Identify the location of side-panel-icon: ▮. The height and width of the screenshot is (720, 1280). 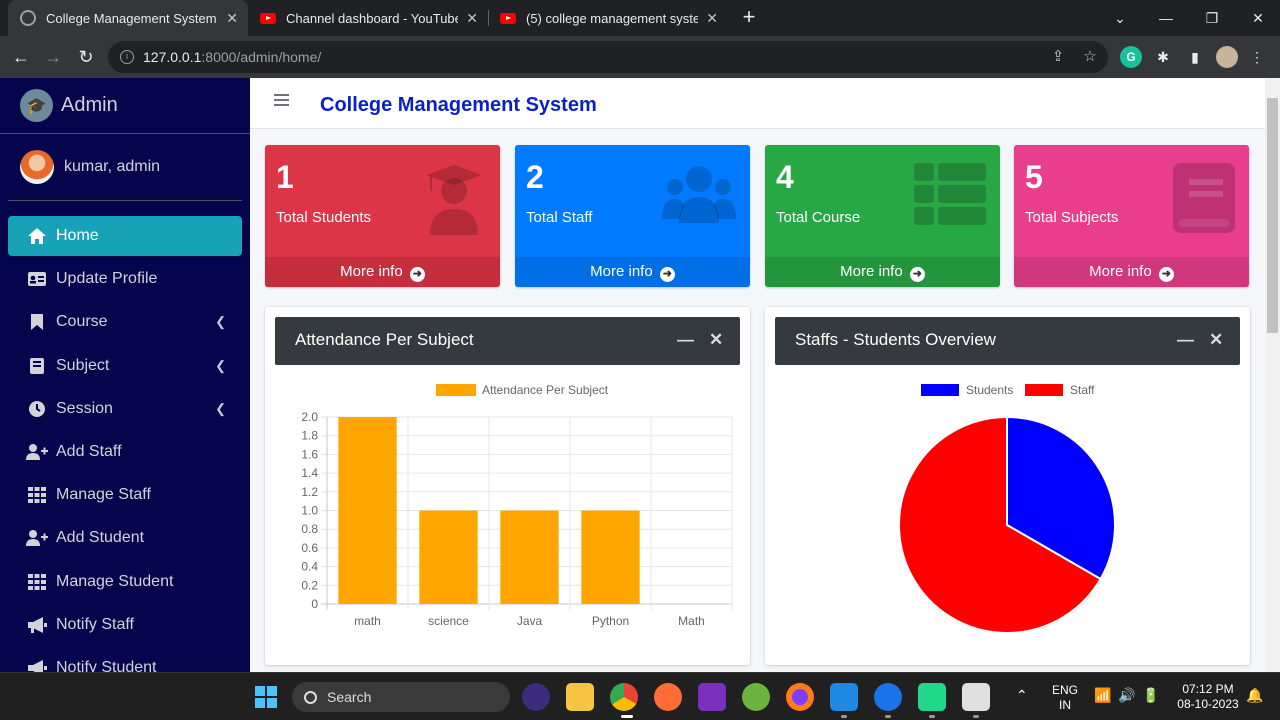
(1195, 57).